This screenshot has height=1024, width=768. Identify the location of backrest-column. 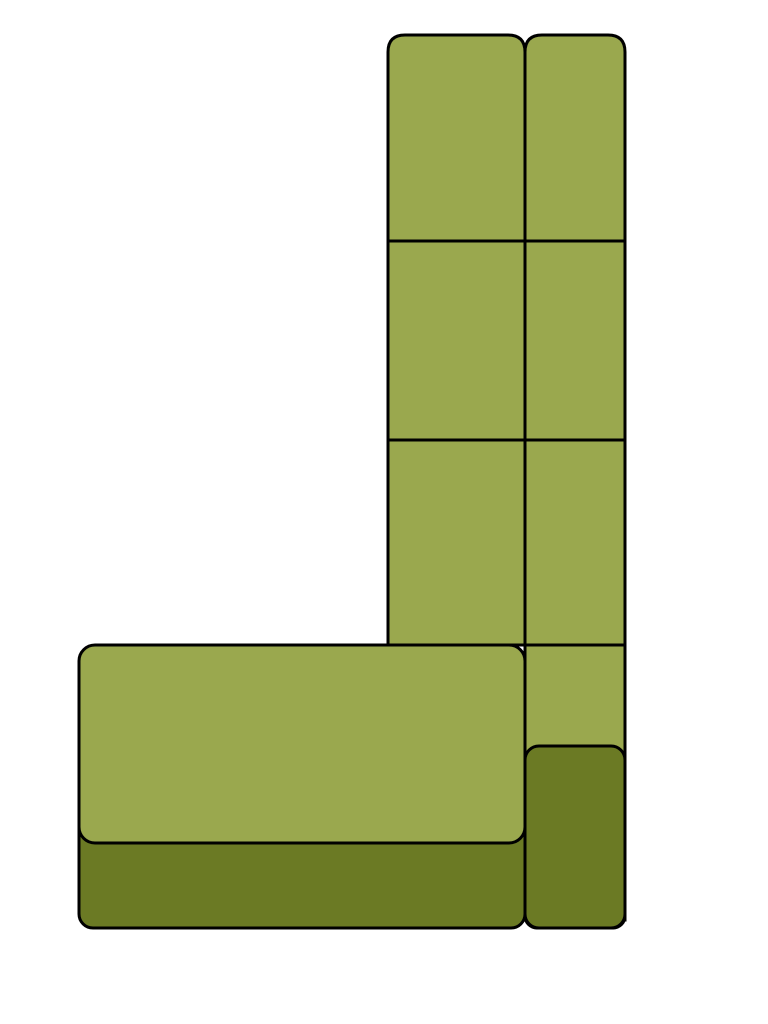
(575, 477).